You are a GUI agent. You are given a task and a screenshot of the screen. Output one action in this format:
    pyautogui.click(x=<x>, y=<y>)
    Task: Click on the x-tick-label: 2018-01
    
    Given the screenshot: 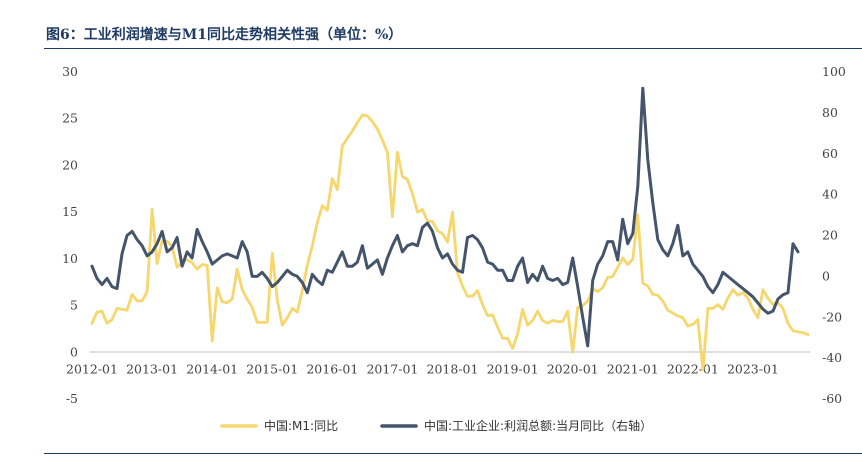 What is the action you would take?
    pyautogui.click(x=453, y=368)
    